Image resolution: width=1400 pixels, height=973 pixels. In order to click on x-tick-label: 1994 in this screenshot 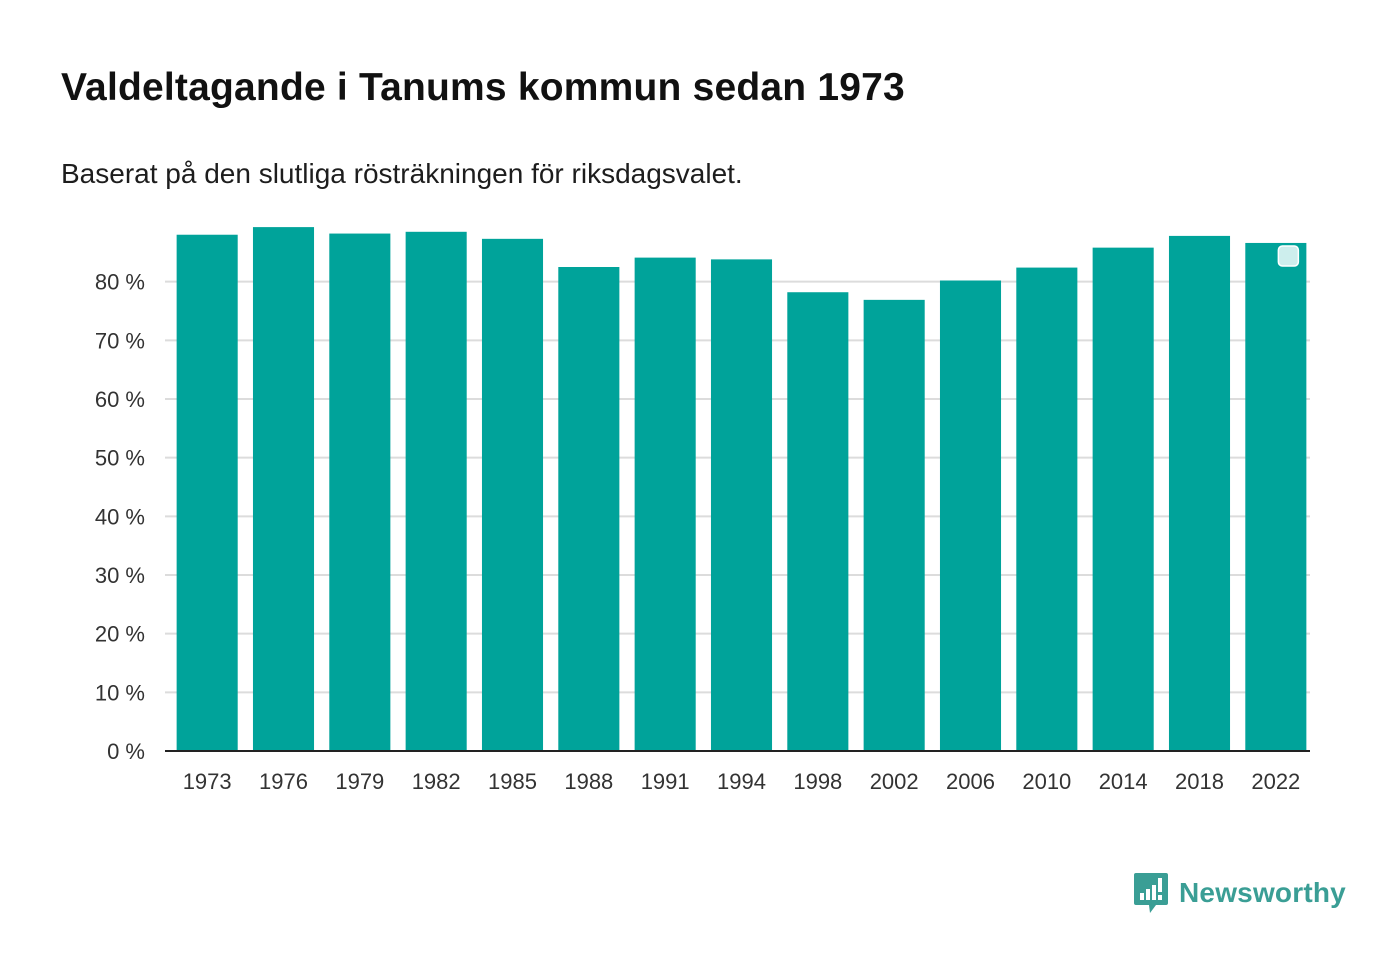, I will do `click(741, 781)`.